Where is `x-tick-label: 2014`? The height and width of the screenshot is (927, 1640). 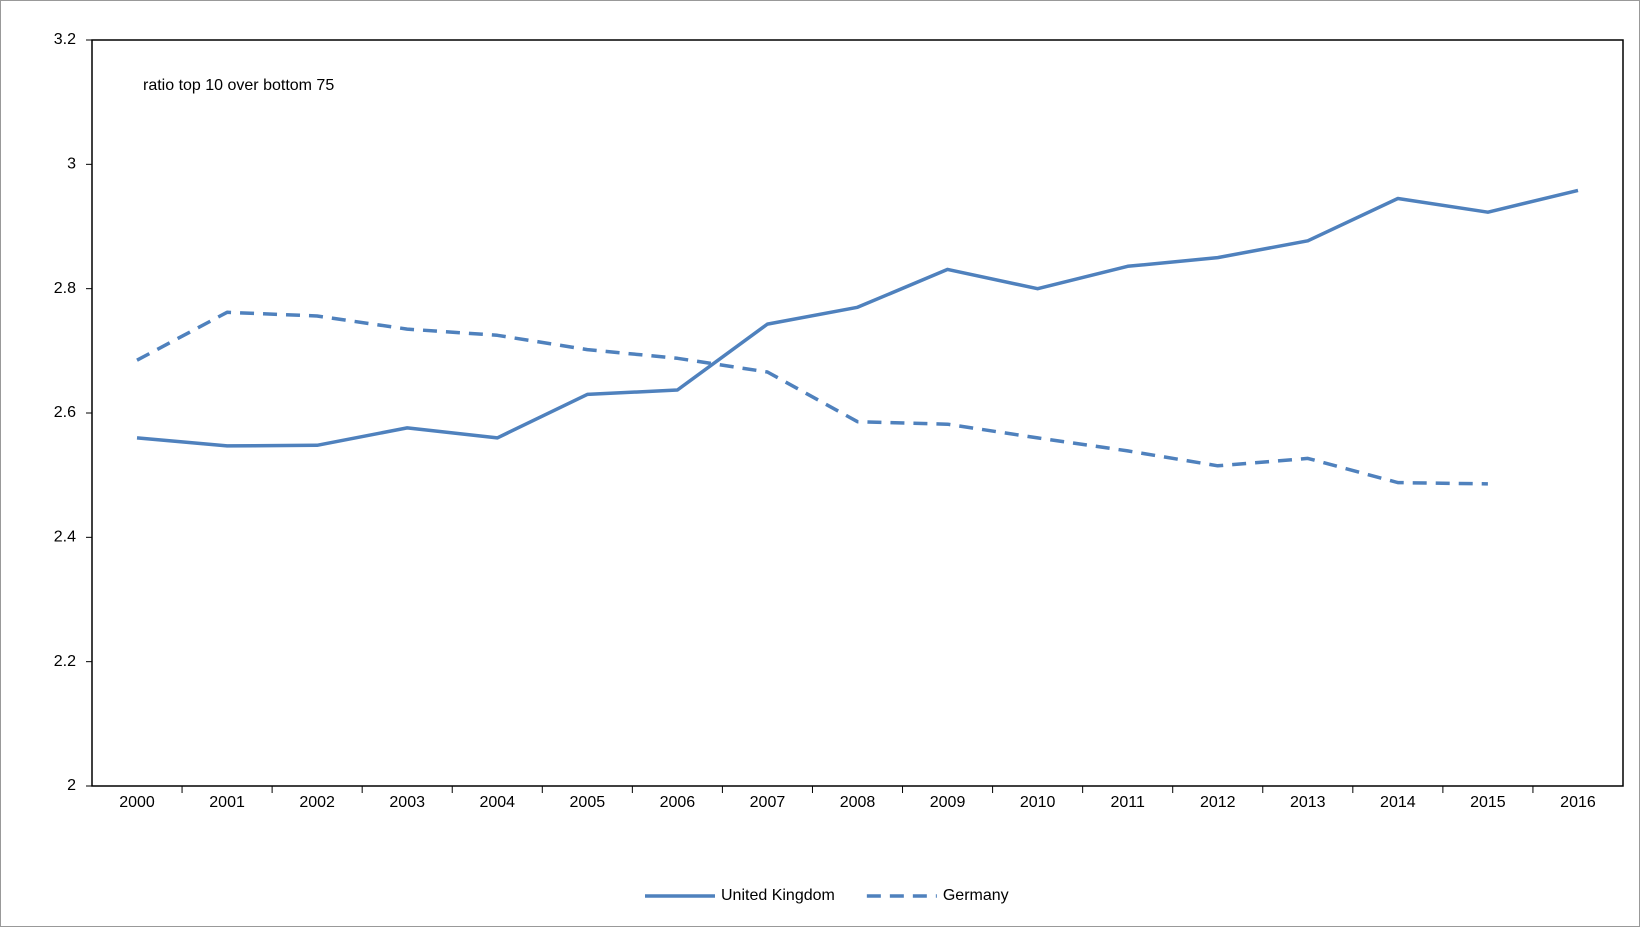 x-tick-label: 2014 is located at coordinates (1398, 802).